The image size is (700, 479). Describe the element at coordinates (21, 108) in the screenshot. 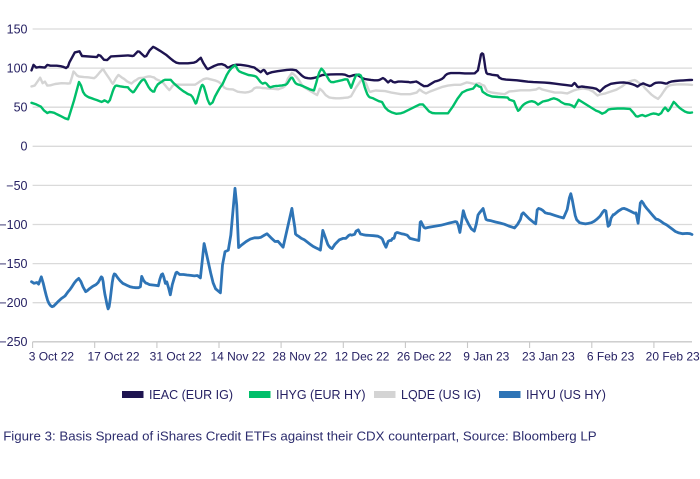

I see `svg-text: 50` at that location.